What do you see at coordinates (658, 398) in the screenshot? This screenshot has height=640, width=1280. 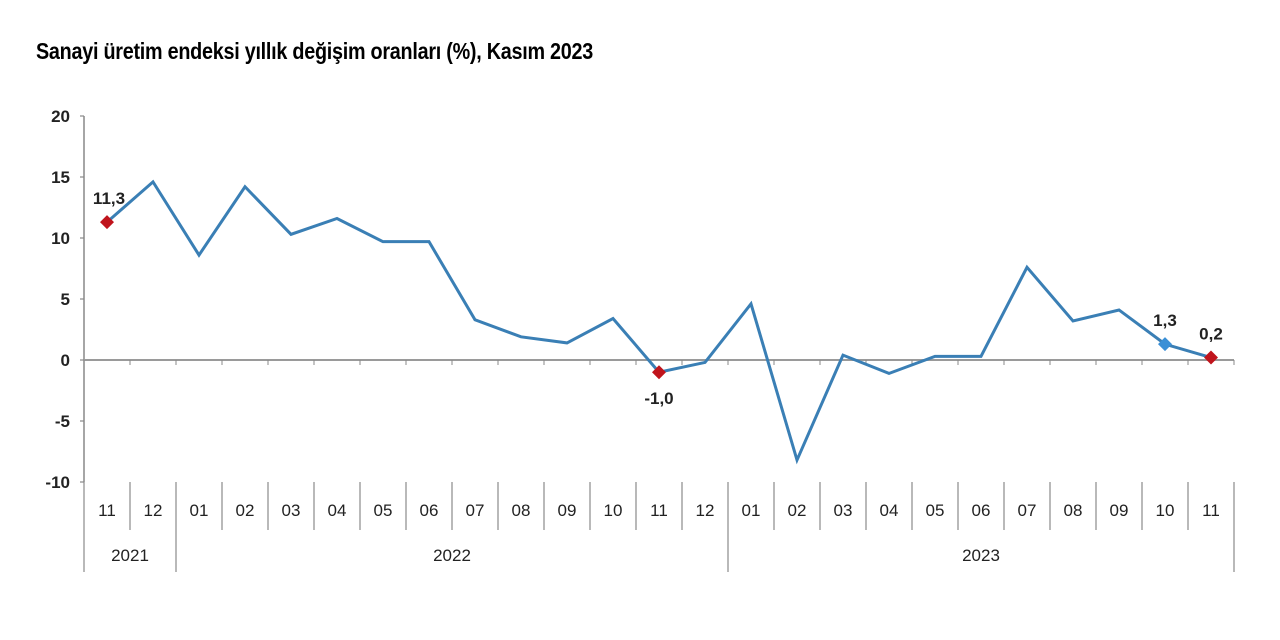 I see `data-label: -1,0` at bounding box center [658, 398].